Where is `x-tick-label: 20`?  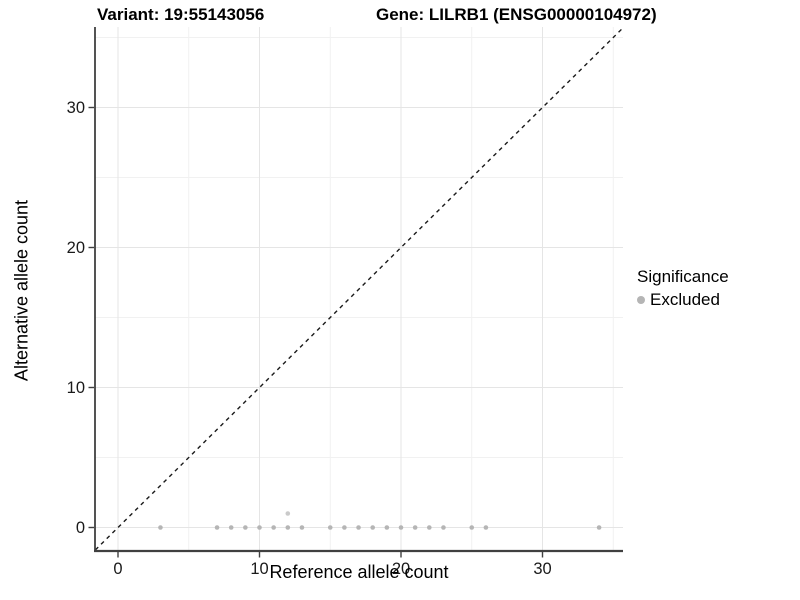
x-tick-label: 20 is located at coordinates (401, 569).